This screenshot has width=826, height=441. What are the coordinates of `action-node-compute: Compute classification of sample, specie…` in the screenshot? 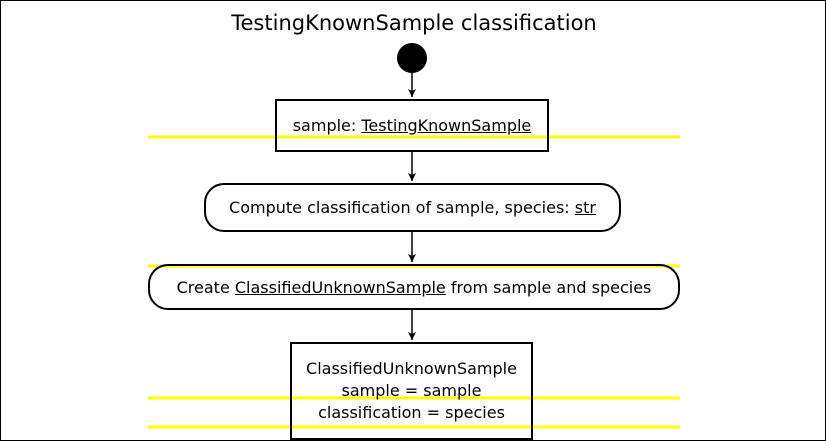 It's located at (412, 207).